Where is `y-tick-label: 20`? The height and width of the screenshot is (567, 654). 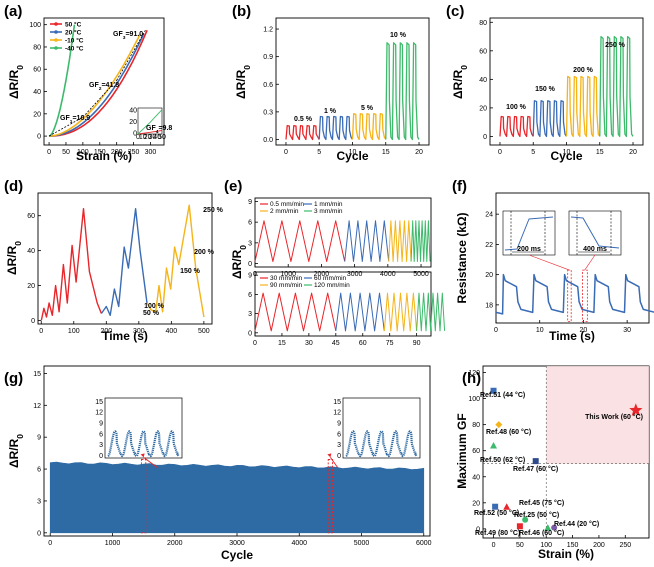 y-tick-label: 20 is located at coordinates (476, 503).